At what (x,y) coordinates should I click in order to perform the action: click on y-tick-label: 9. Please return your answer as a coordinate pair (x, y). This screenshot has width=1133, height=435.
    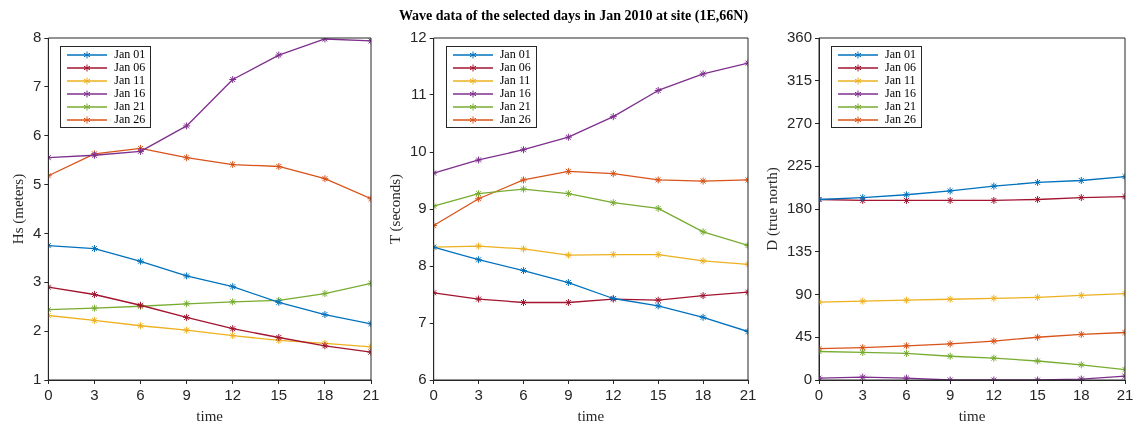
    Looking at the image, I should click on (422, 208).